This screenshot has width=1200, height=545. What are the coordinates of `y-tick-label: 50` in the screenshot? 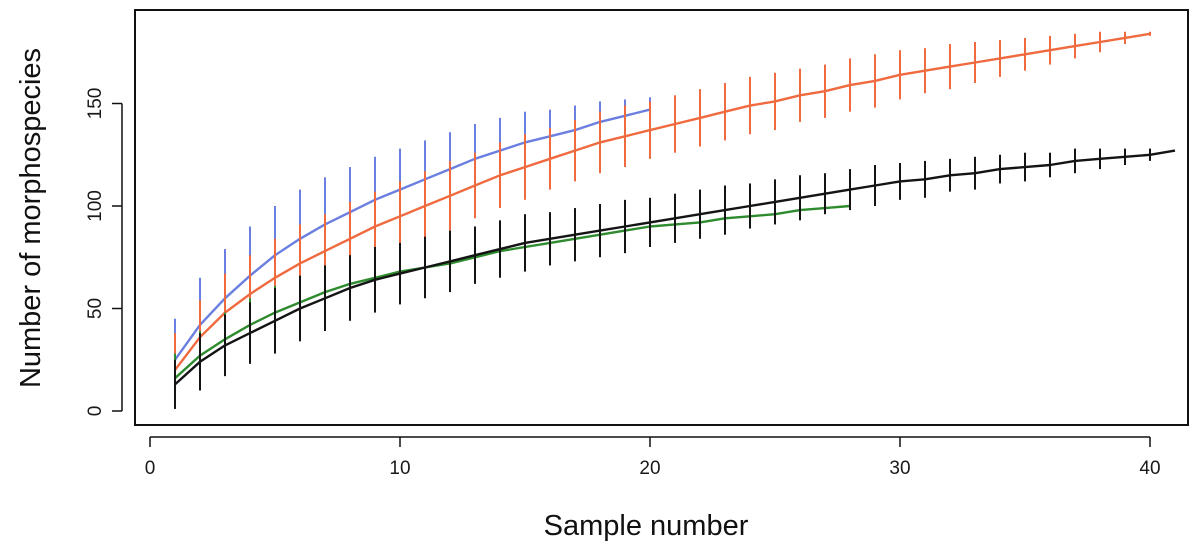 It's located at (95, 308).